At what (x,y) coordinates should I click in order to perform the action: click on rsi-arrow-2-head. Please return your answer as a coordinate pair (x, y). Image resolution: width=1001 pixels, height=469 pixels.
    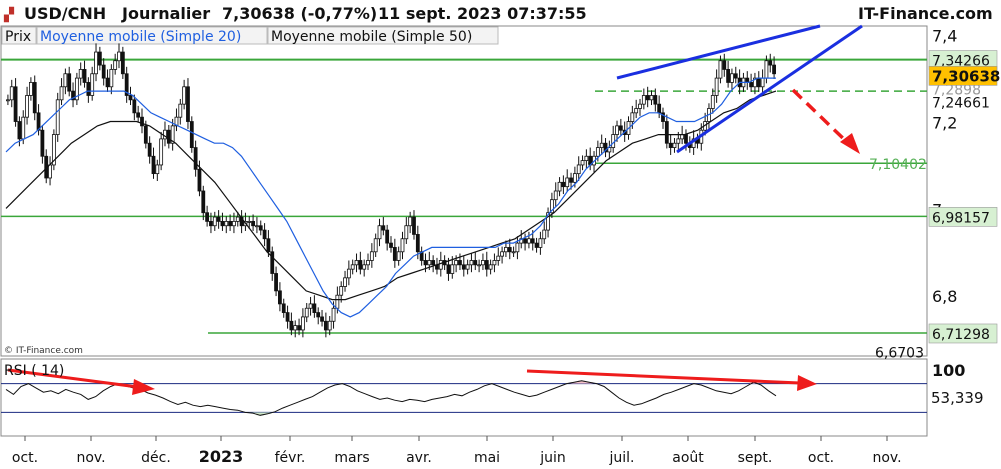
    Looking at the image, I should click on (807, 383).